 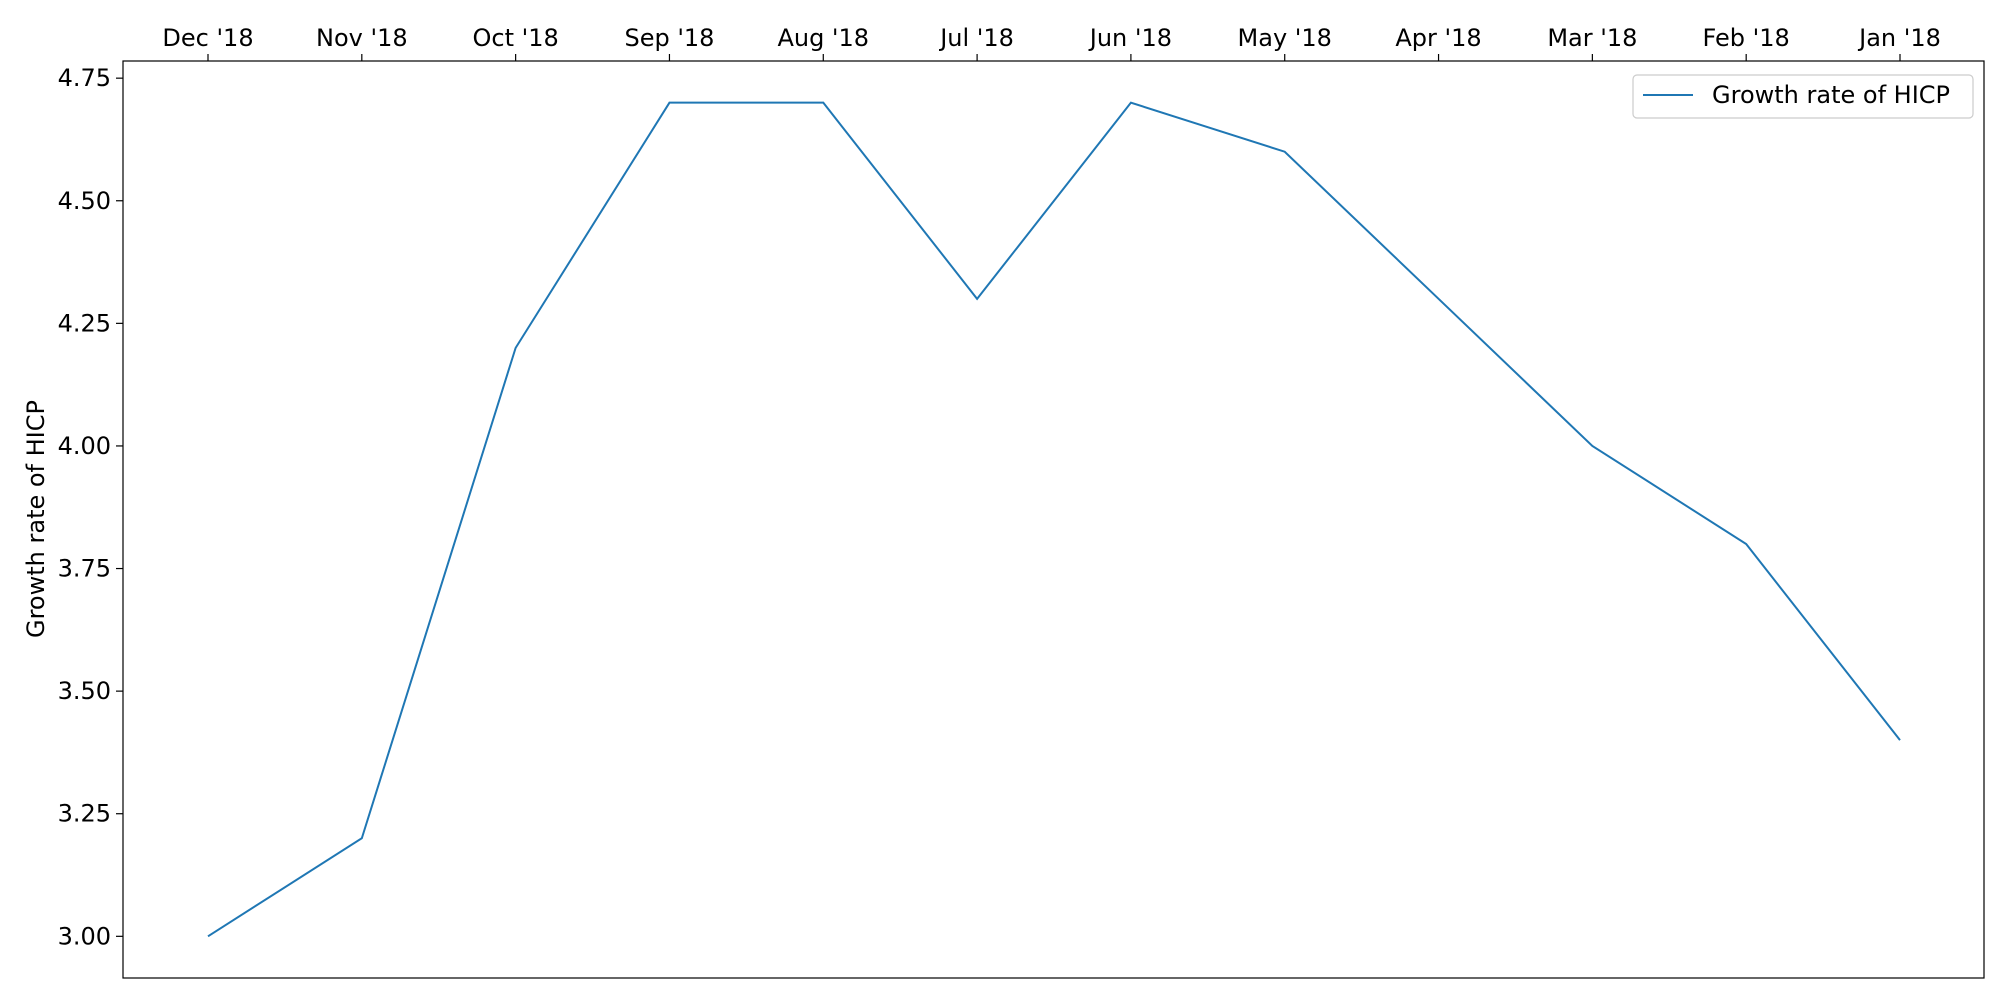 I want to click on x-tick-label: Apr '18, so click(x=1438, y=38).